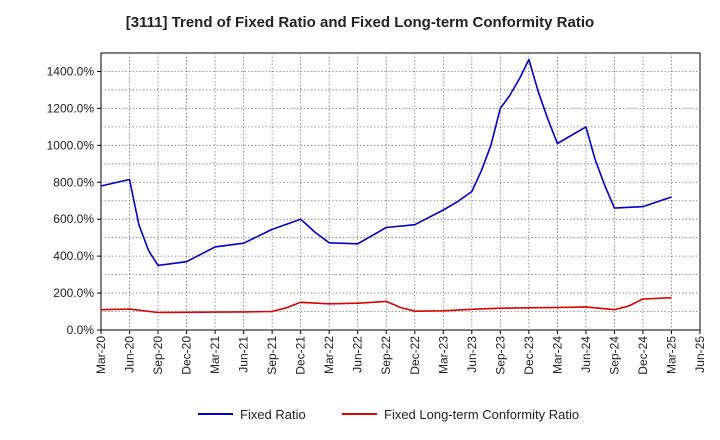 This screenshot has height=440, width=720. Describe the element at coordinates (386, 355) in the screenshot. I see `x-tick-label: Sep-22` at that location.